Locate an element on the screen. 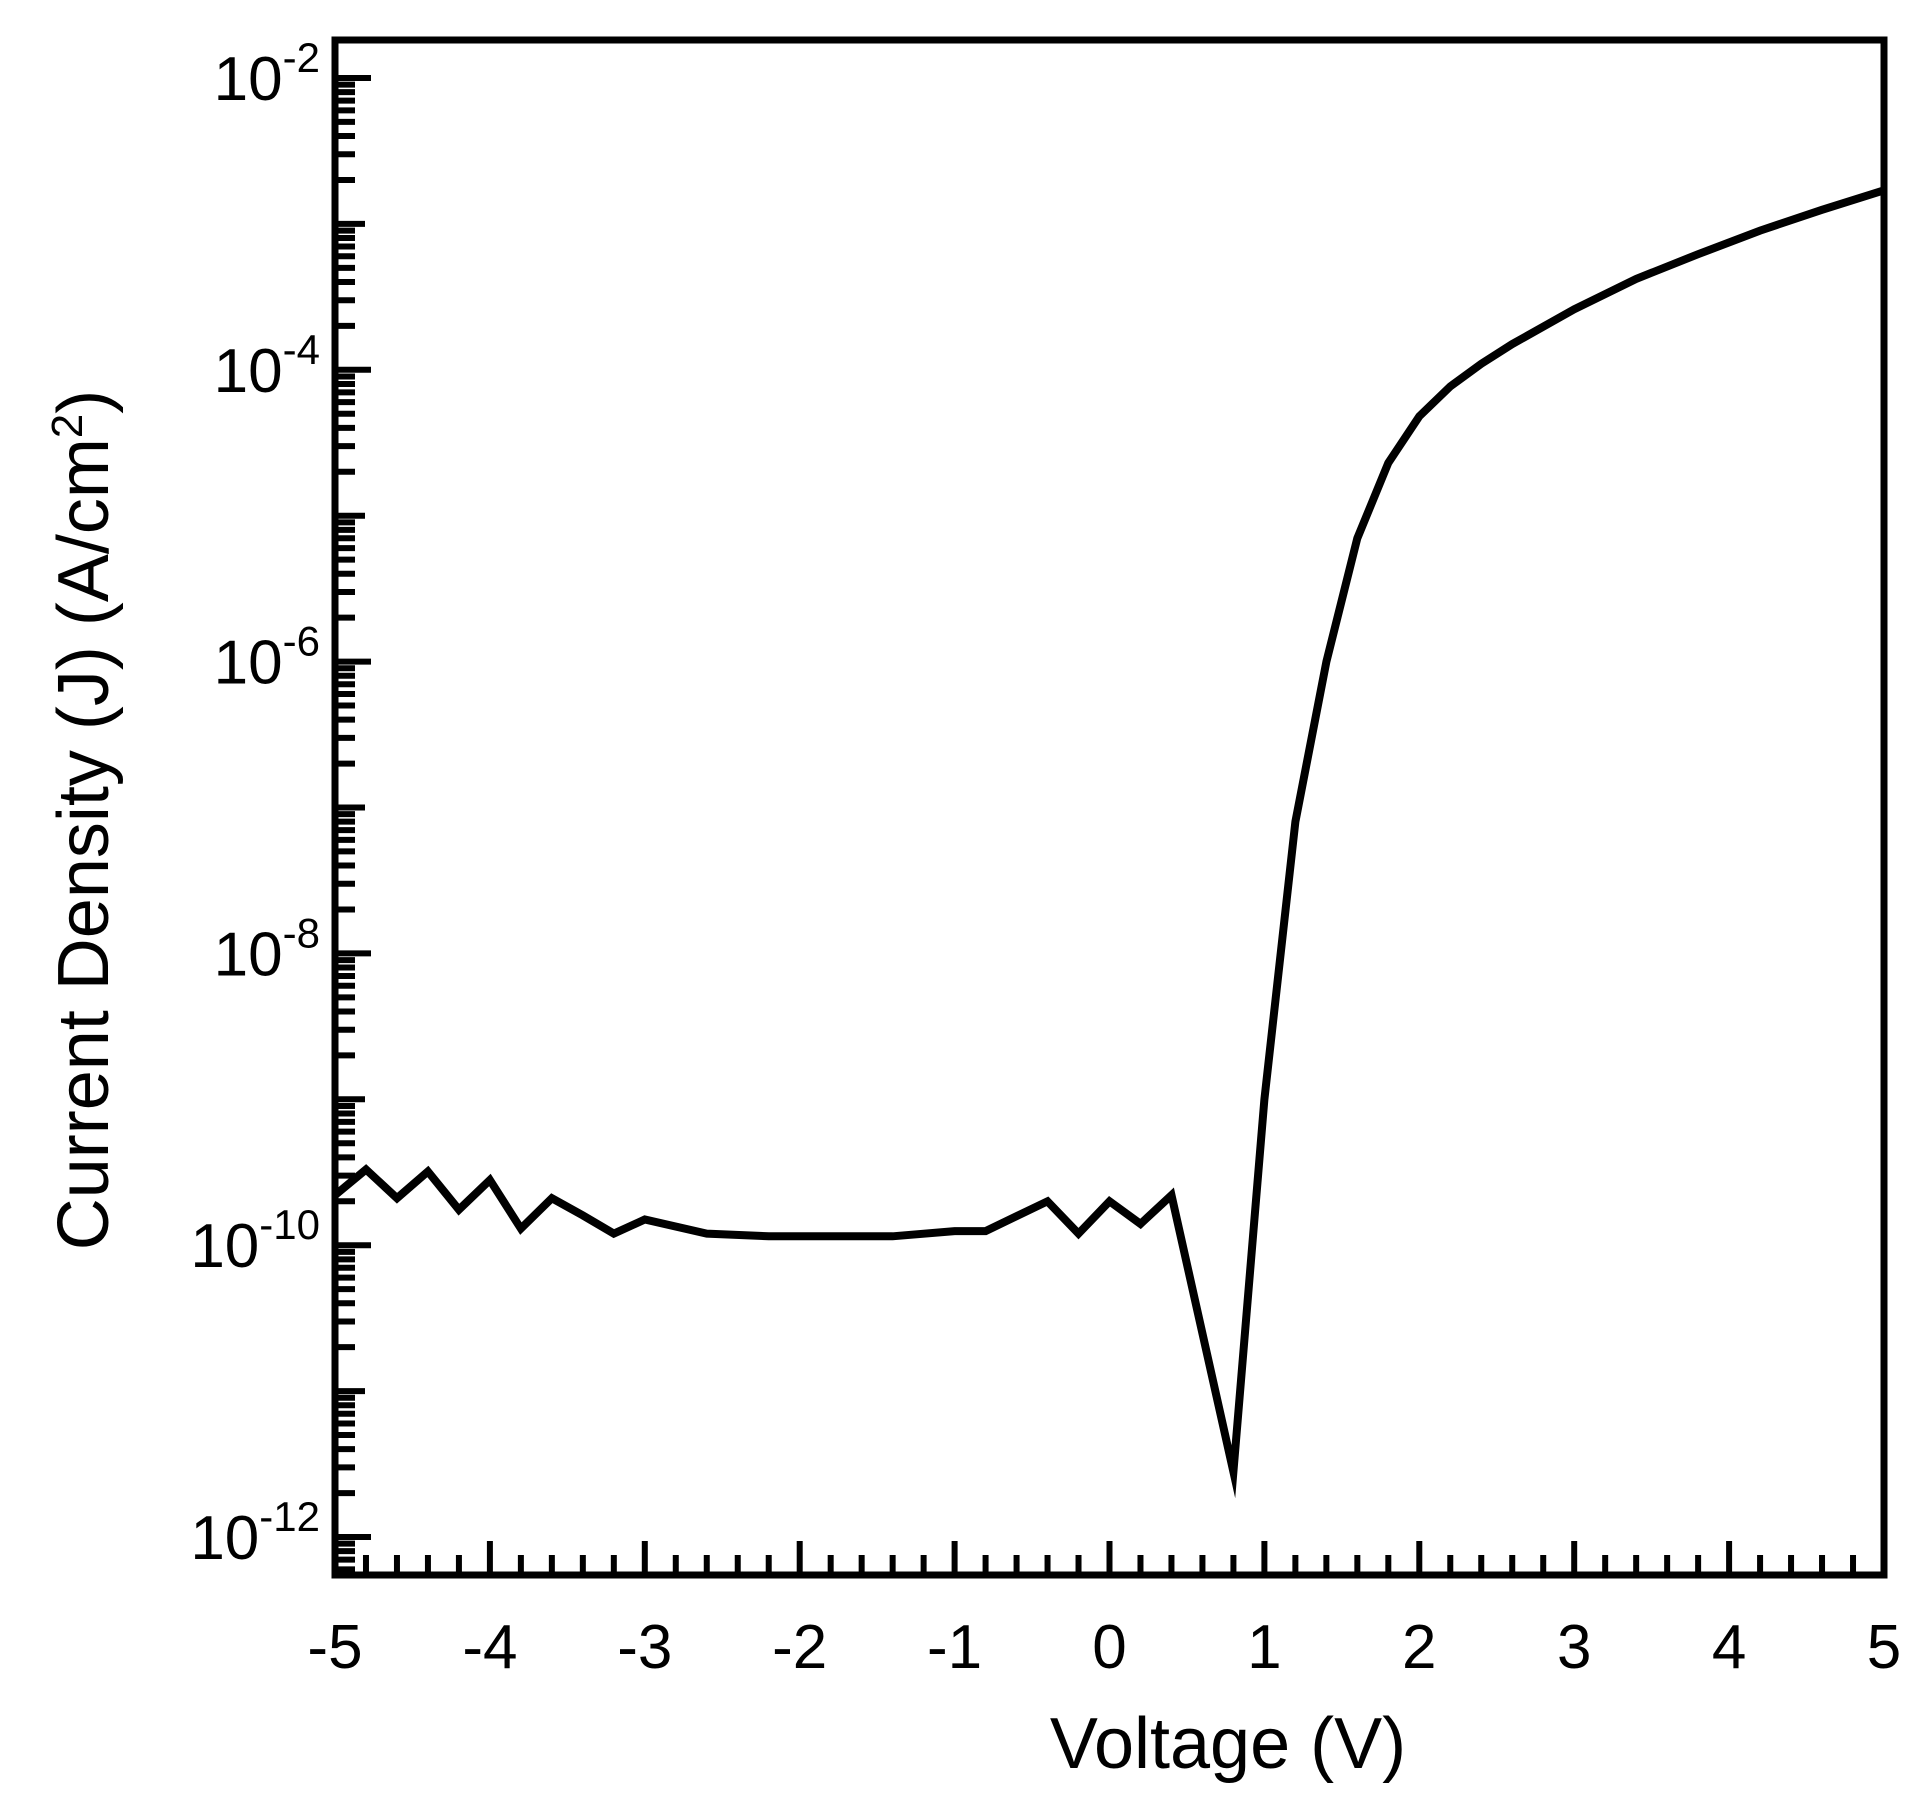 This screenshot has width=1924, height=1803. x-tick-label: -4 is located at coordinates (489, 1647).